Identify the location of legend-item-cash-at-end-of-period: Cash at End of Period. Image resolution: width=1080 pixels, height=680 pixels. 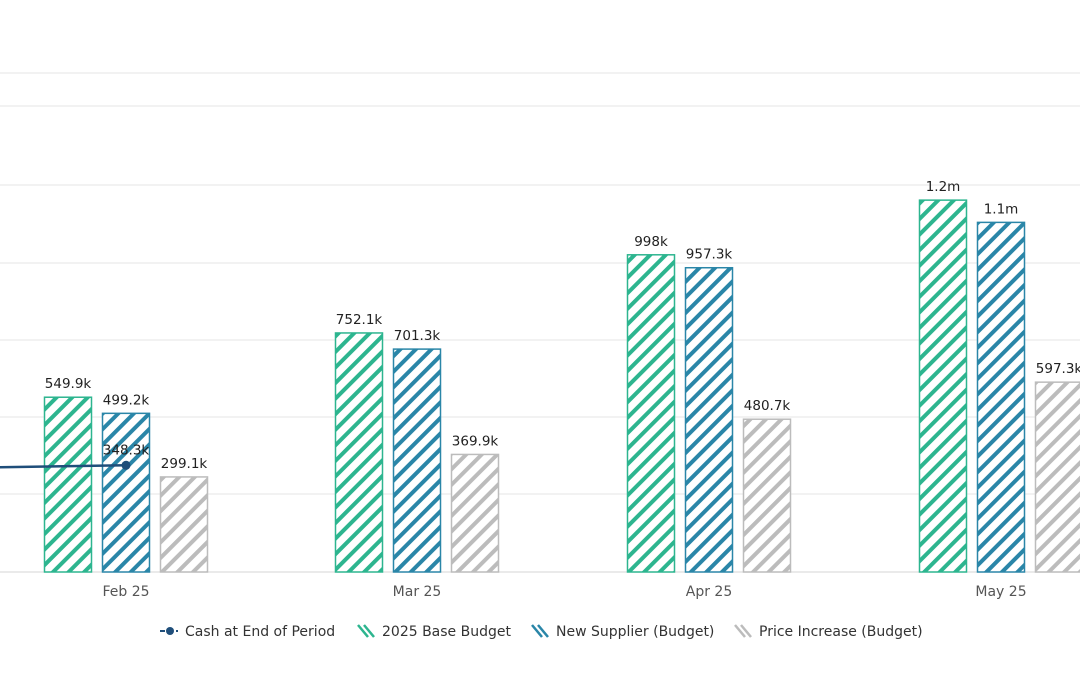
(247, 632).